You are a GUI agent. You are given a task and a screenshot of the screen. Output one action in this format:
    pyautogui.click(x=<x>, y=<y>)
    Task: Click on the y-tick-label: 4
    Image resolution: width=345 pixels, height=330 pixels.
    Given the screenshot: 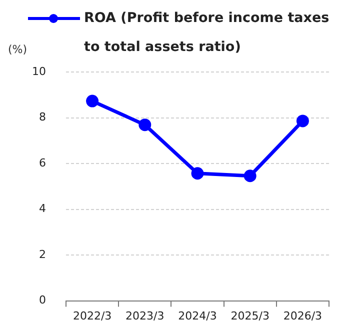 What is the action you would take?
    pyautogui.click(x=42, y=209)
    